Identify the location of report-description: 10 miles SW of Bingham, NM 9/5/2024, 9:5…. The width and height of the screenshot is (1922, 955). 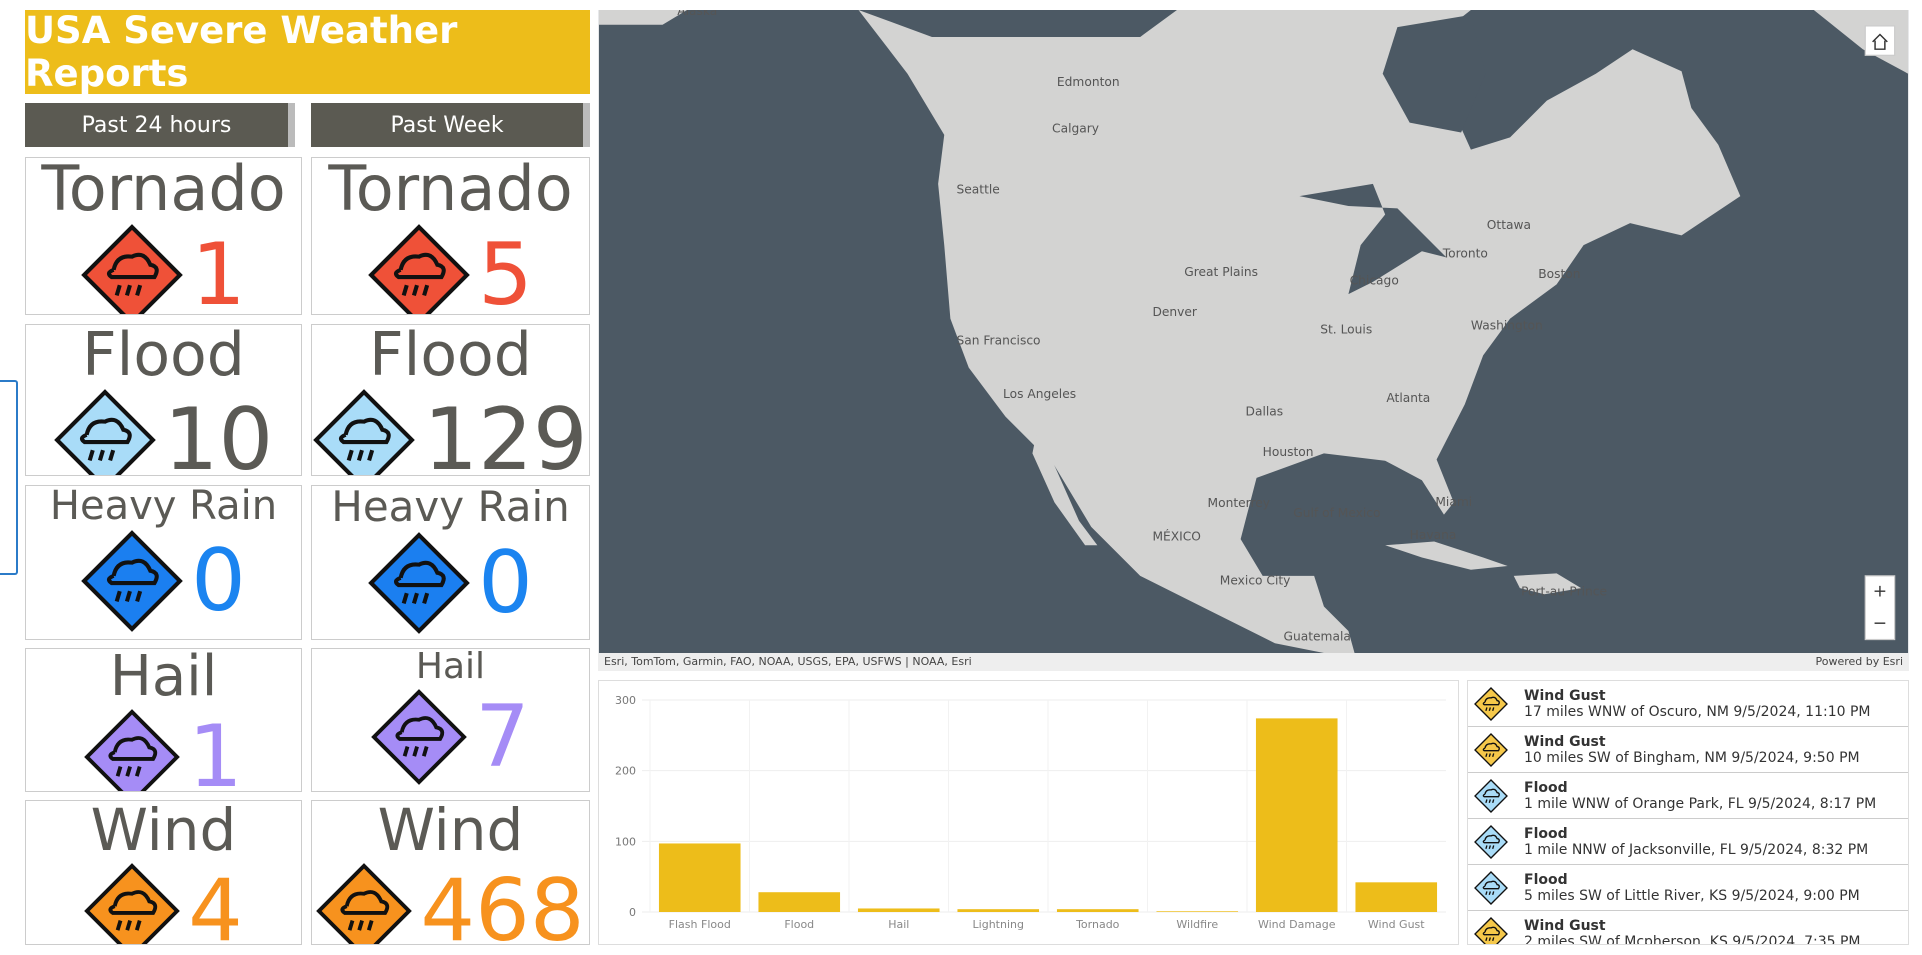
(1692, 757).